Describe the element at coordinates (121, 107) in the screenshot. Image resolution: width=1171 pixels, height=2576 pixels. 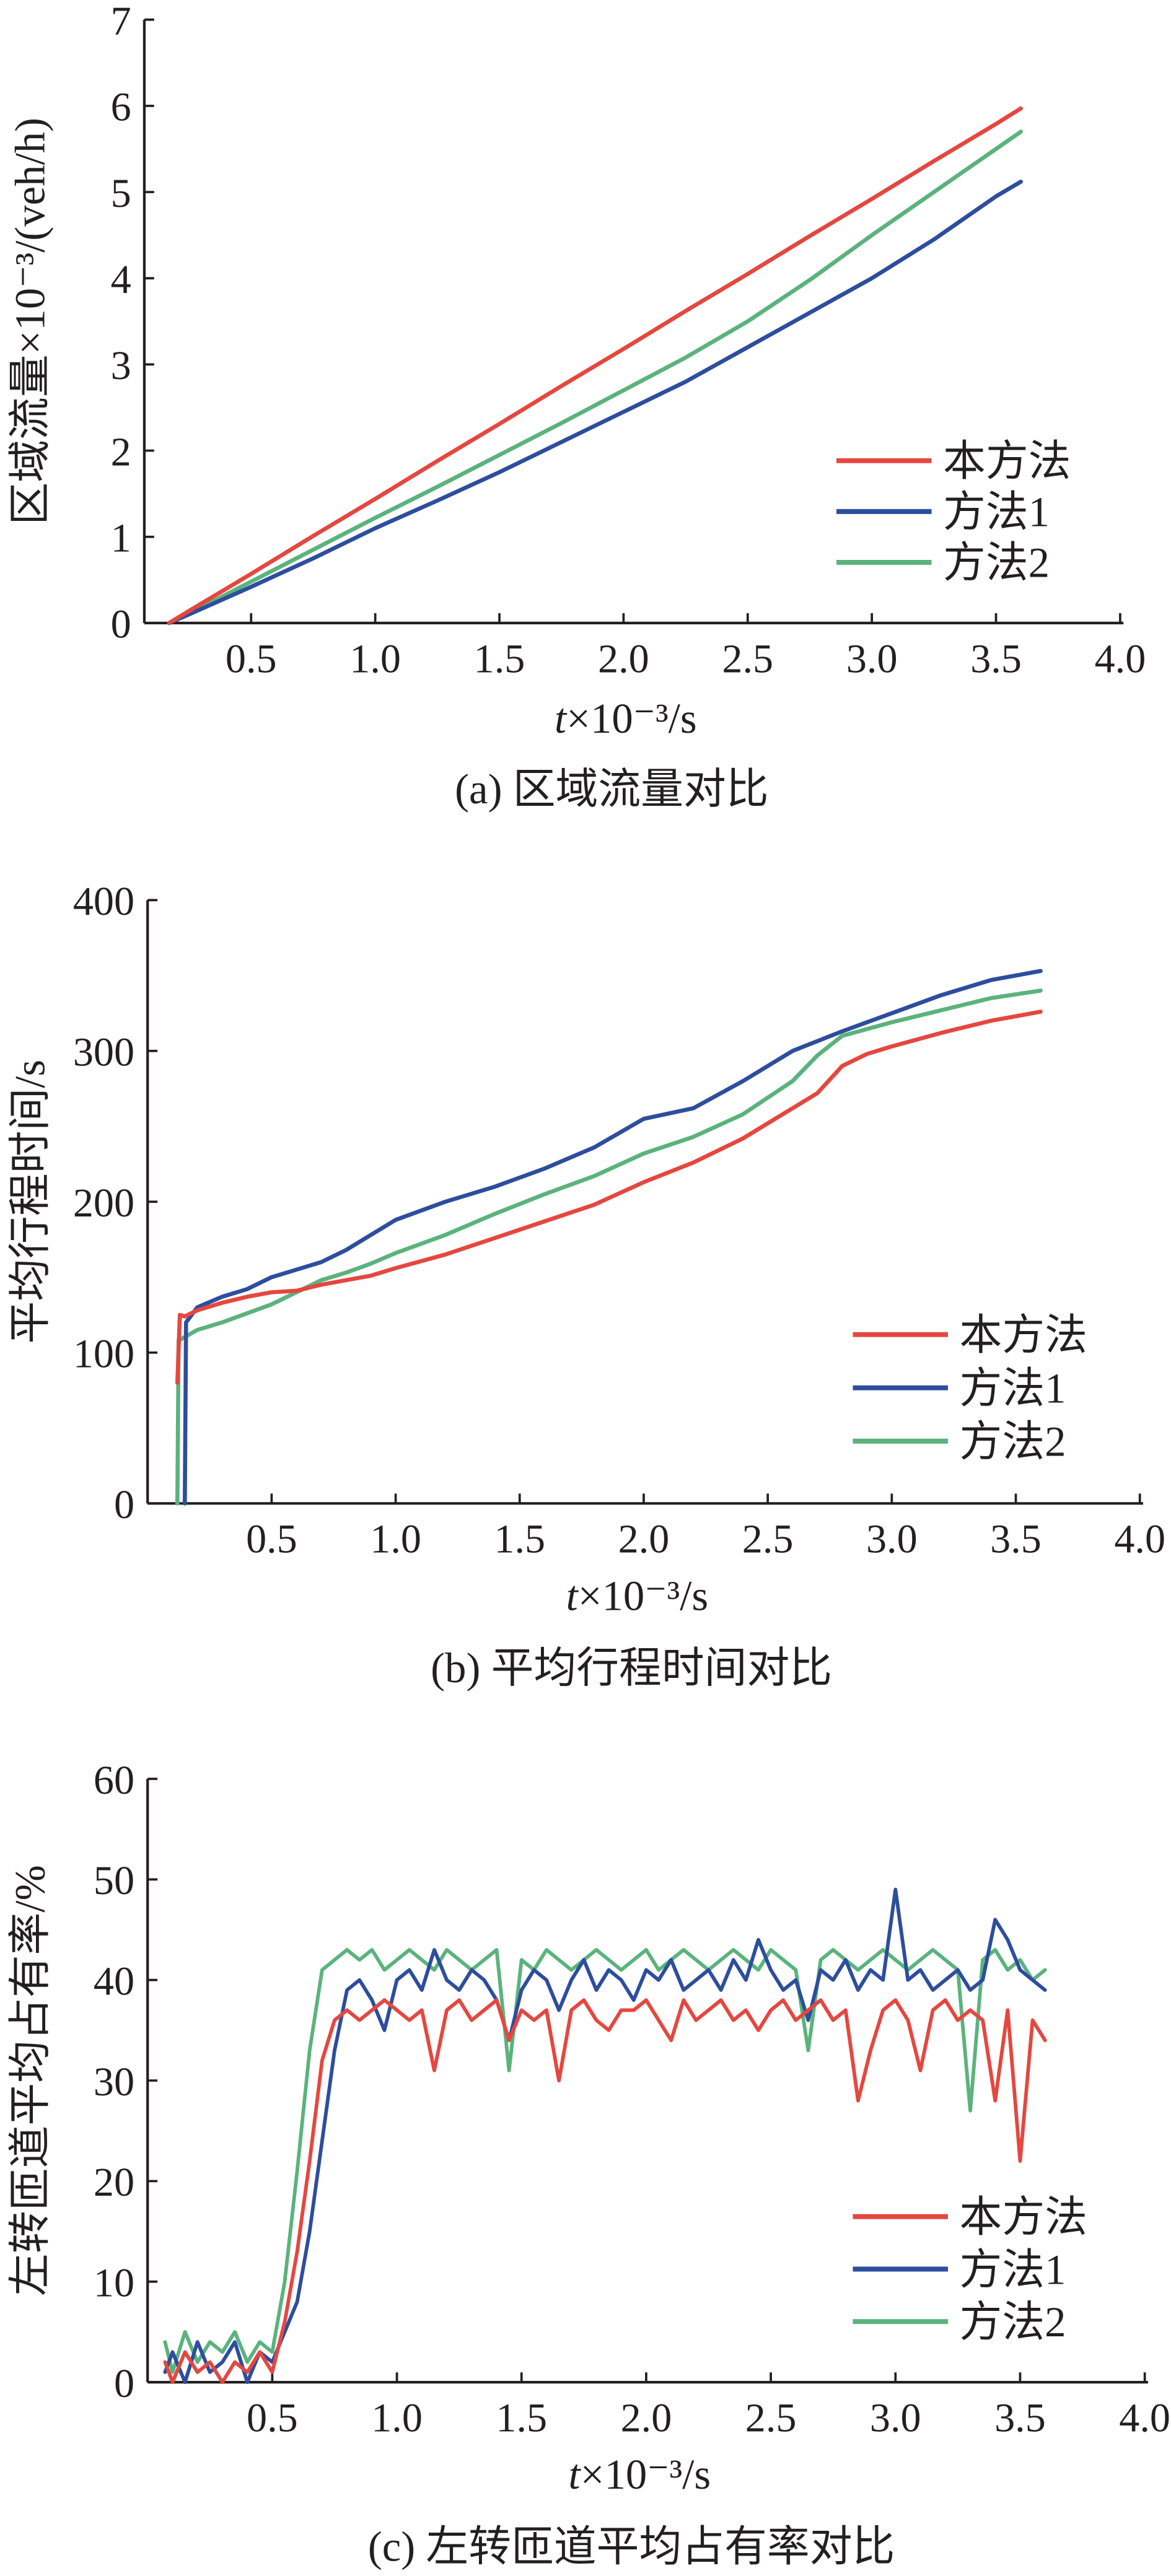
I see `y-tick-label: 6` at that location.